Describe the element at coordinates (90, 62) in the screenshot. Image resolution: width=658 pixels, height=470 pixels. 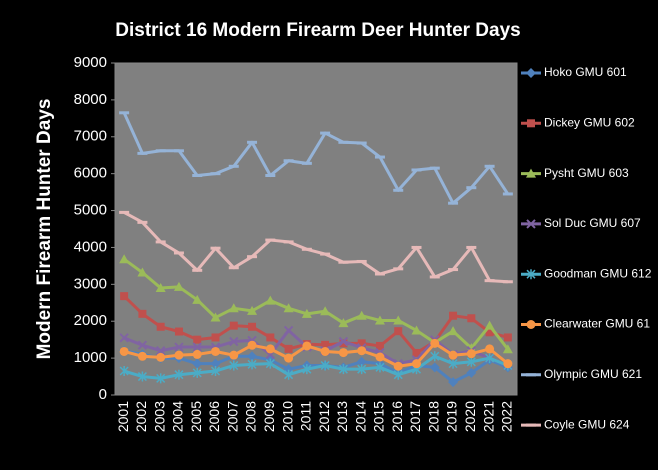
I see `y-tick-label: 9000` at that location.